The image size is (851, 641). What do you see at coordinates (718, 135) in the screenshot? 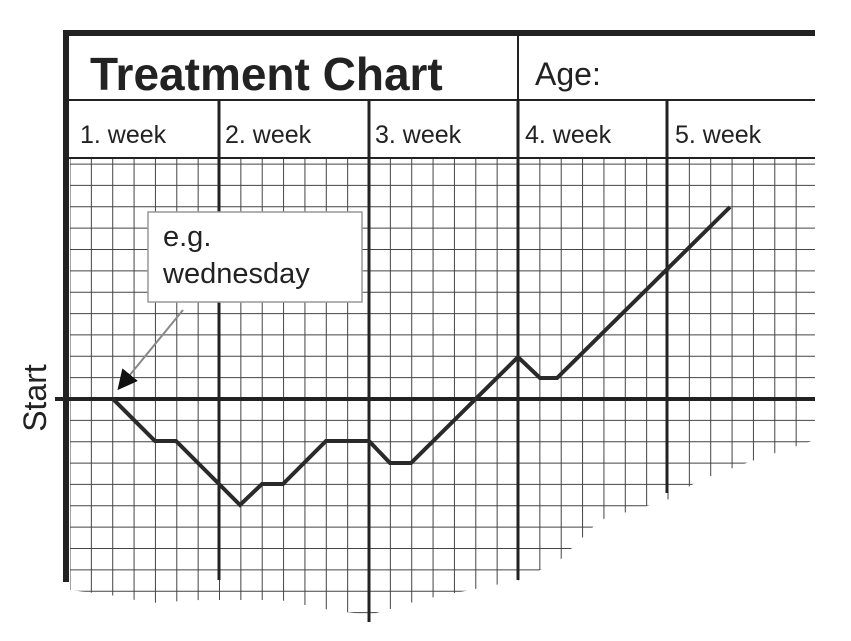
I see `week-label: 5. week` at bounding box center [718, 135].